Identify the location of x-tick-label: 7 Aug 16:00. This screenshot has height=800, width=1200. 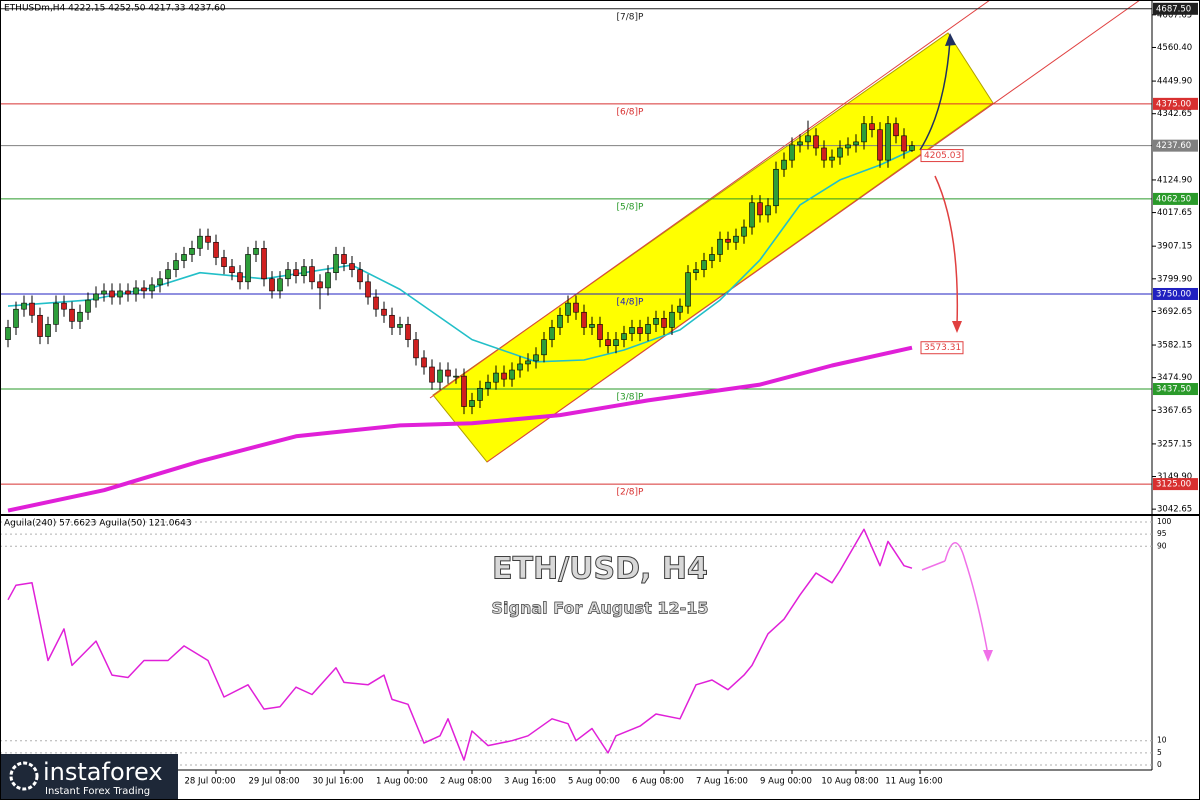
(722, 782).